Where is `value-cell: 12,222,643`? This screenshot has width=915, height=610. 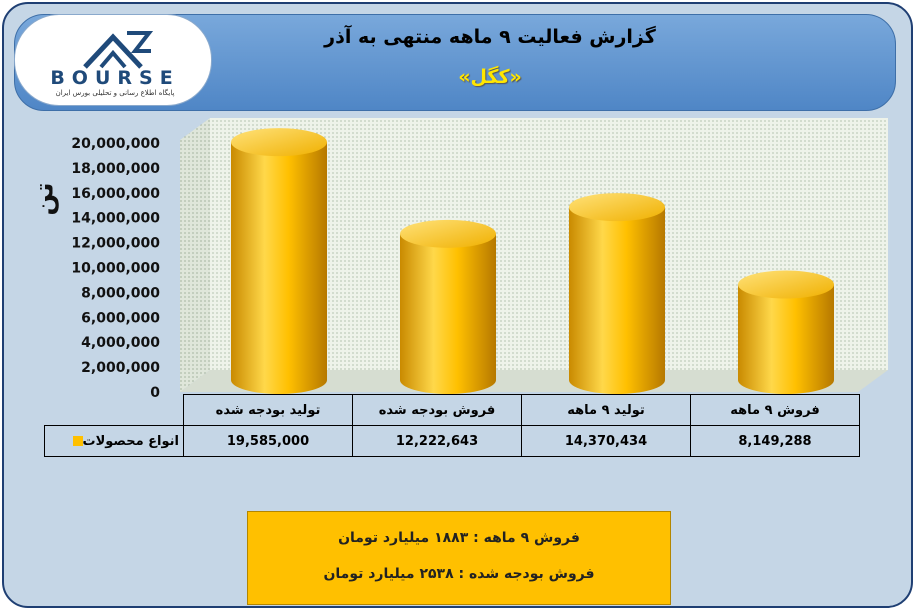
value-cell: 12,222,643 is located at coordinates (437, 441).